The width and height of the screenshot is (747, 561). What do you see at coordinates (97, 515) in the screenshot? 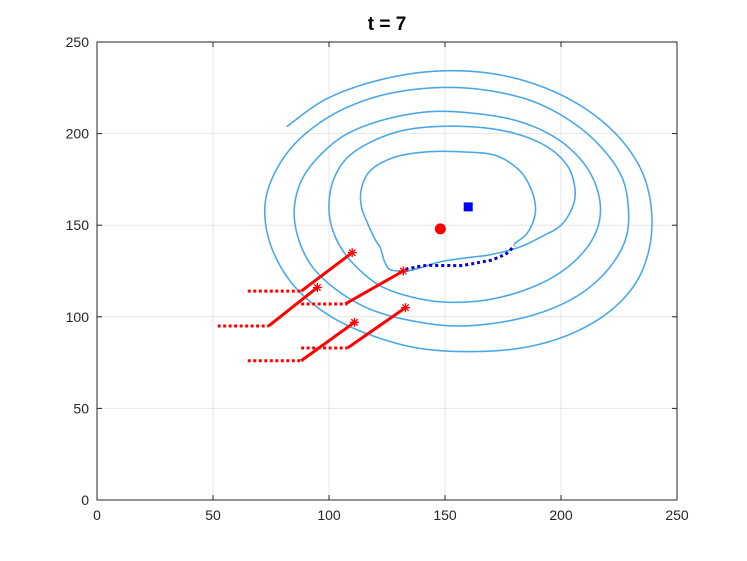
I see `x-tick-label: 0` at bounding box center [97, 515].